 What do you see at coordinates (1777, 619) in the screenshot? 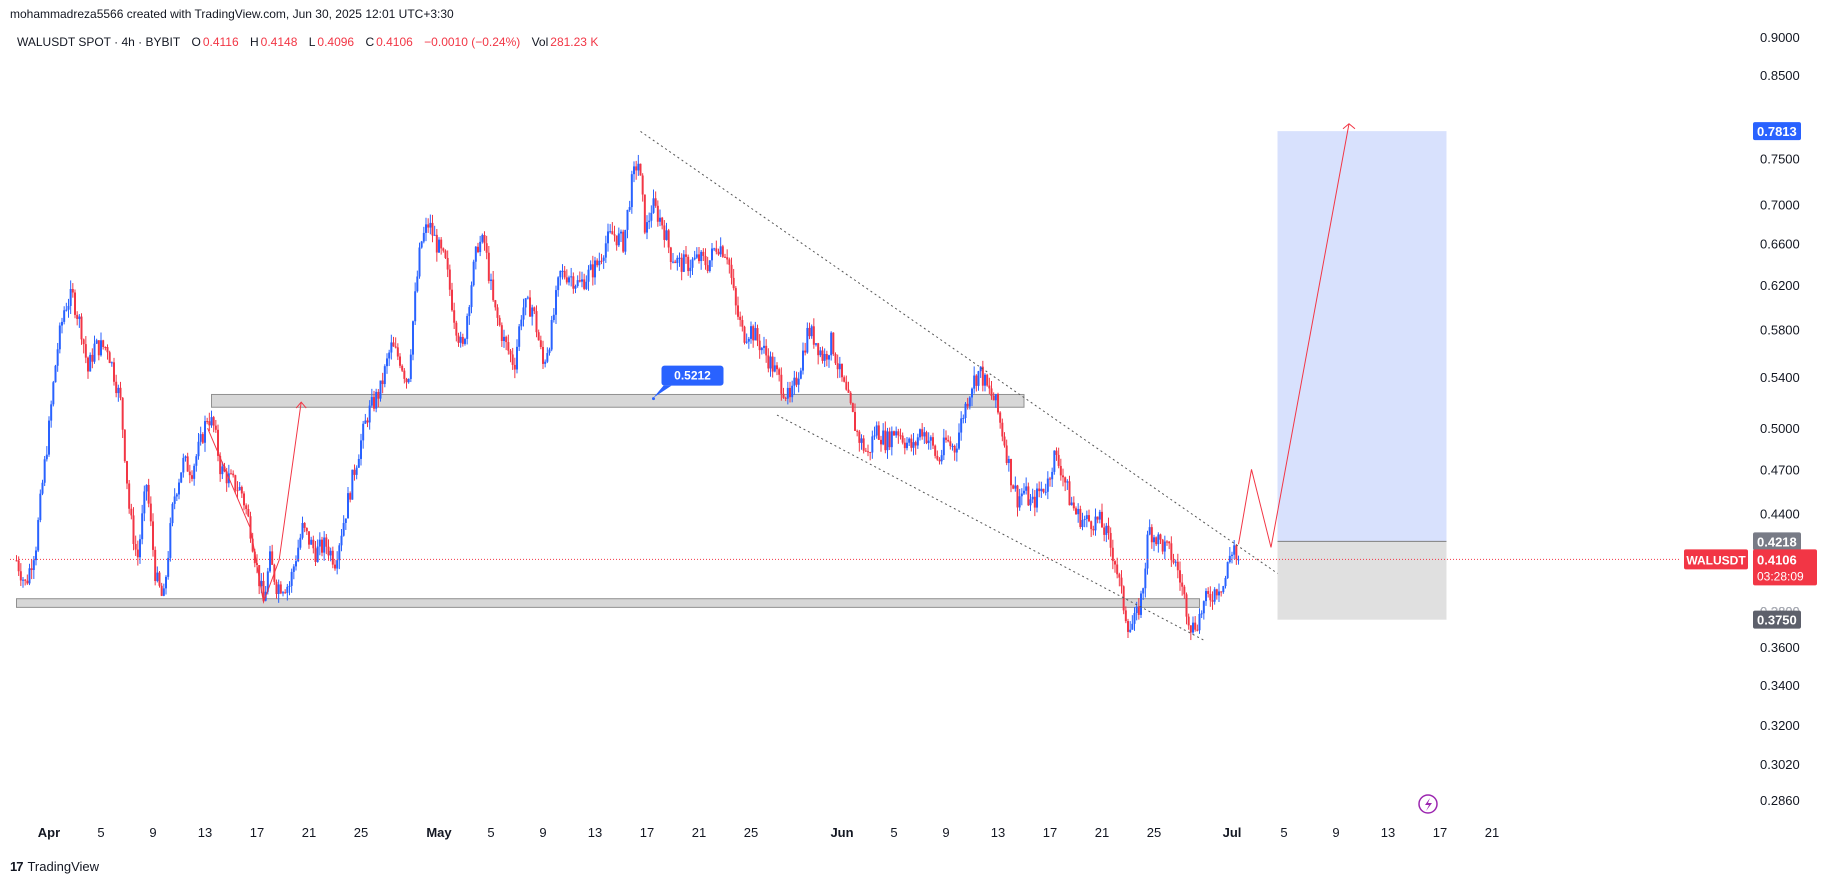
I see `stop-price-badge` at bounding box center [1777, 619].